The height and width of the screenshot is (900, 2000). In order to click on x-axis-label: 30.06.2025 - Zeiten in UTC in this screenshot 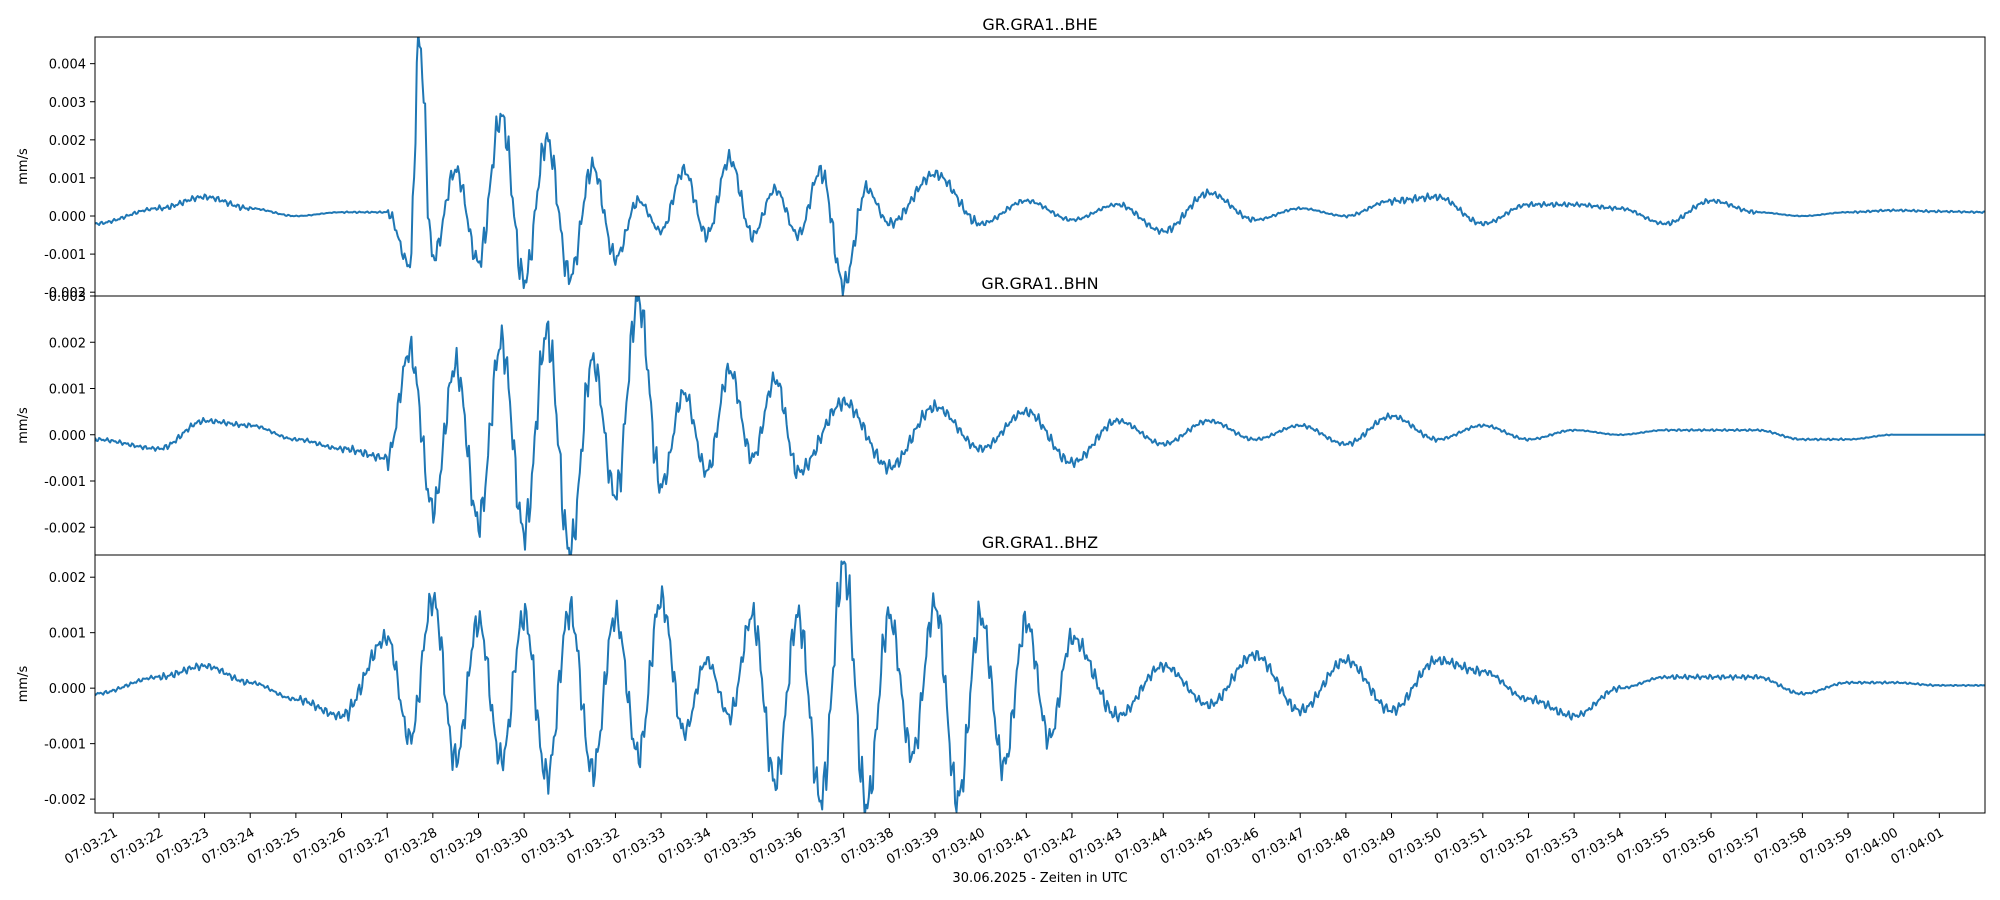, I will do `click(1039, 878)`.